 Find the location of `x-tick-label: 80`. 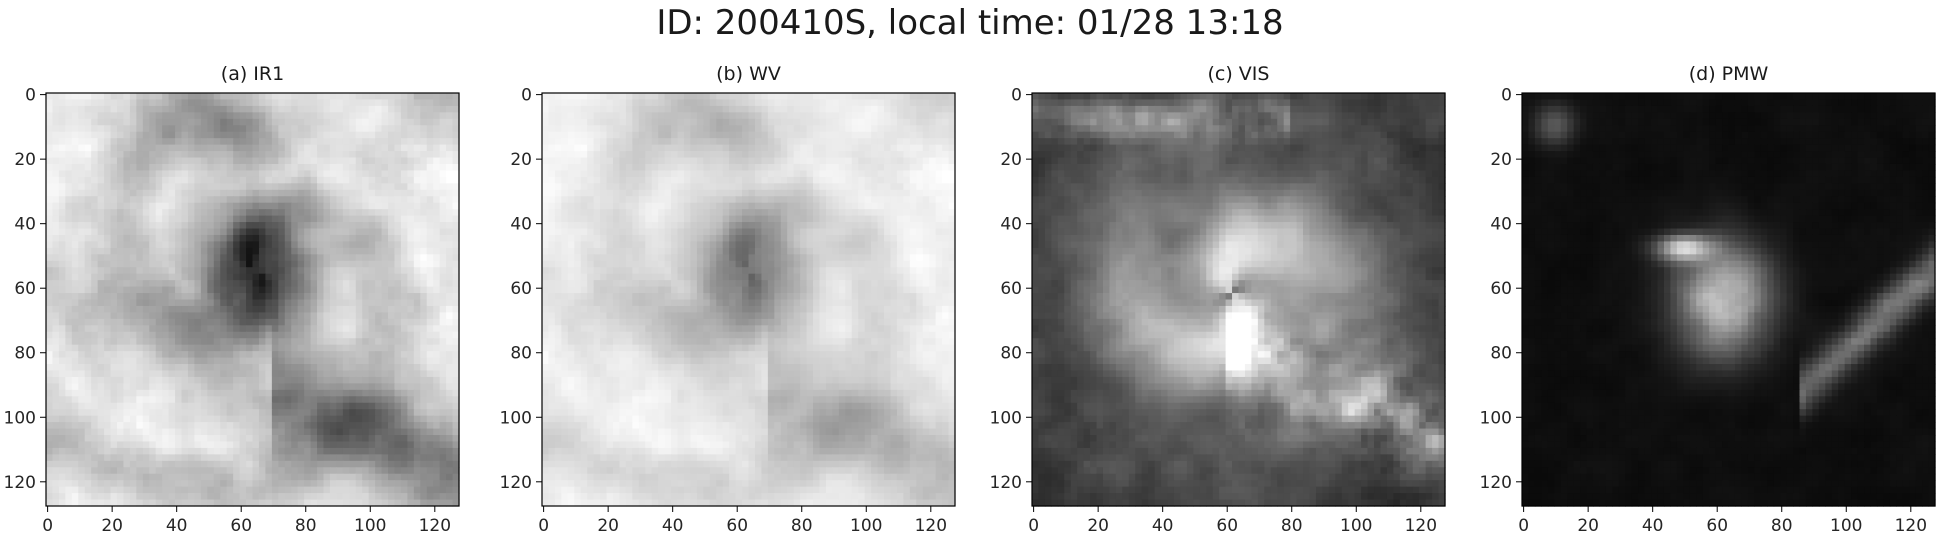

x-tick-label: 80 is located at coordinates (306, 525).